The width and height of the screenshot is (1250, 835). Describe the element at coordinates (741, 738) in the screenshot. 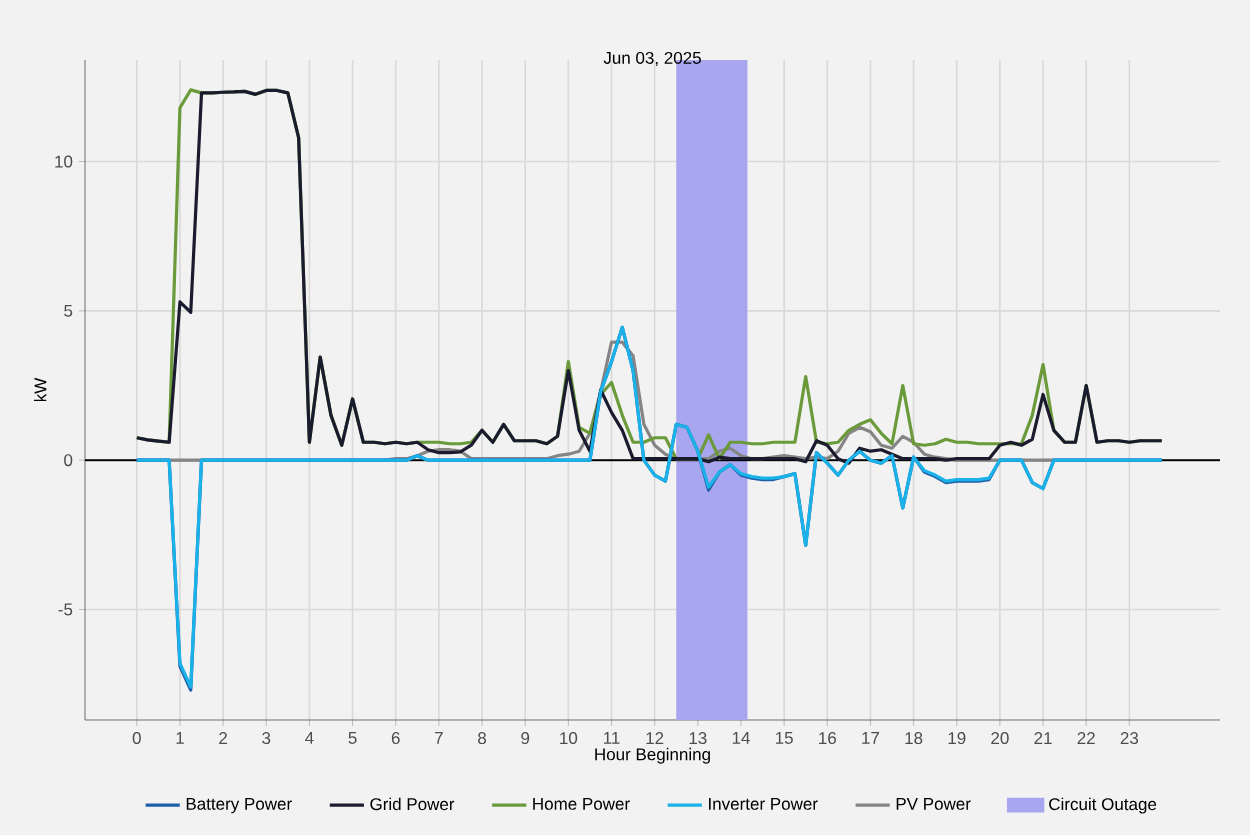

I see `x-tick-label: 14` at that location.